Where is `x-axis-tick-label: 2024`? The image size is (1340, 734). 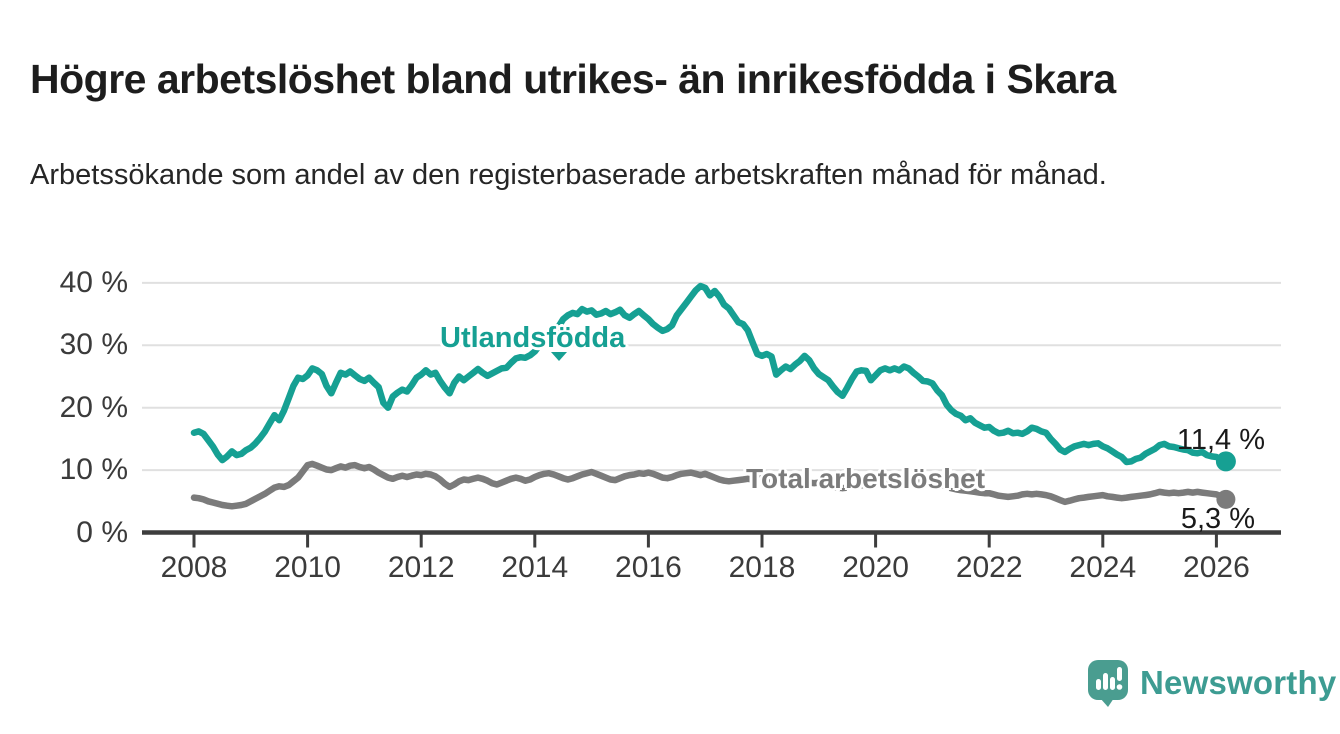 x-axis-tick-label: 2024 is located at coordinates (1103, 567).